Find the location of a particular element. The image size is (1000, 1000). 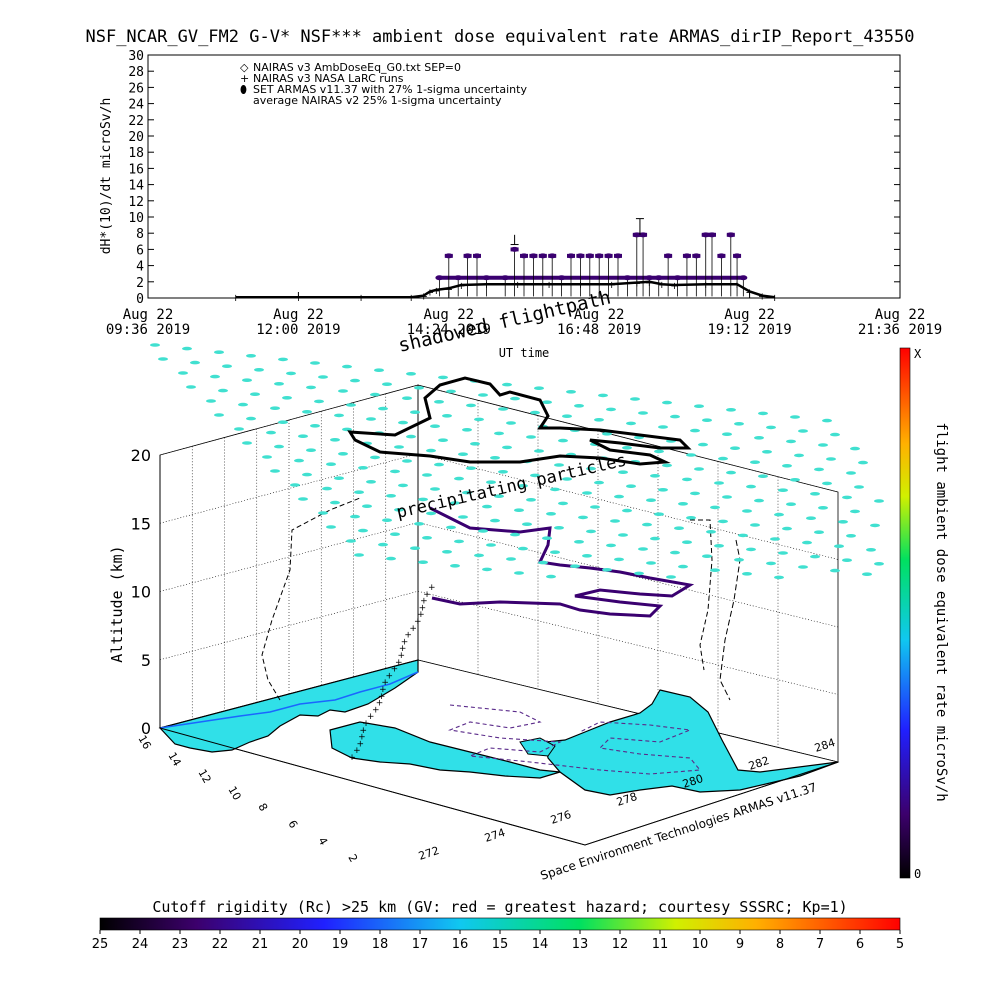

altitude-tick-label: 20 is located at coordinates (141, 455).